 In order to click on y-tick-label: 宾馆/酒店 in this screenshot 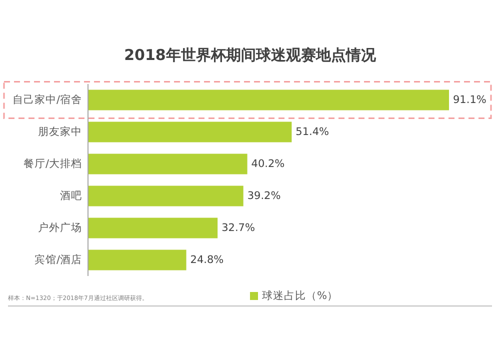, I will do `click(58, 259)`.